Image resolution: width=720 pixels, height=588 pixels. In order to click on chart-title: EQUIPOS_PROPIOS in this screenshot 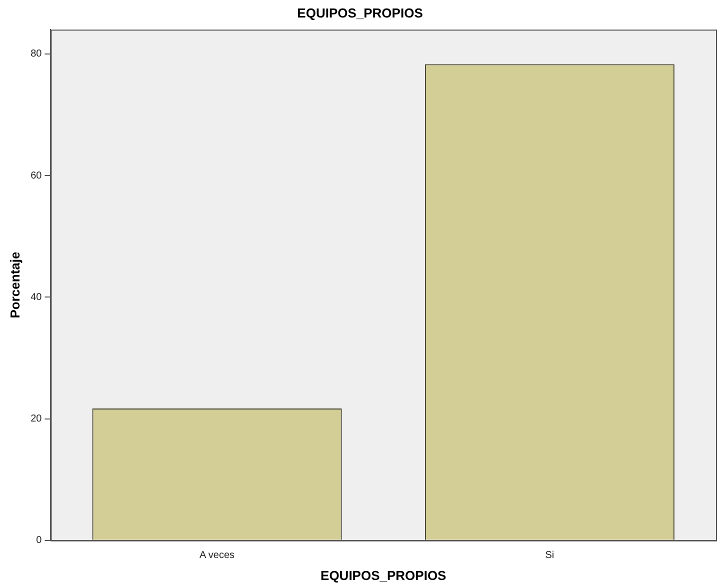, I will do `click(360, 12)`.